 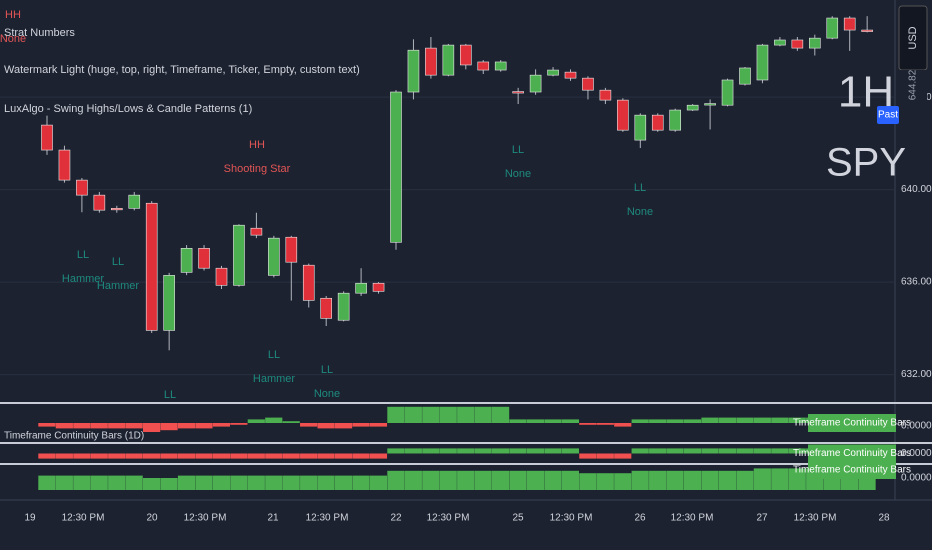 I want to click on x-tick-label: 28, so click(x=884, y=518).